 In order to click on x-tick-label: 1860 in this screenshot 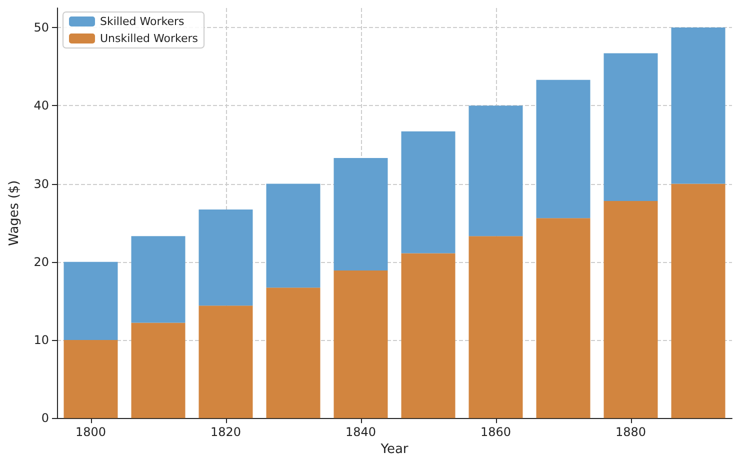, I will do `click(496, 432)`.